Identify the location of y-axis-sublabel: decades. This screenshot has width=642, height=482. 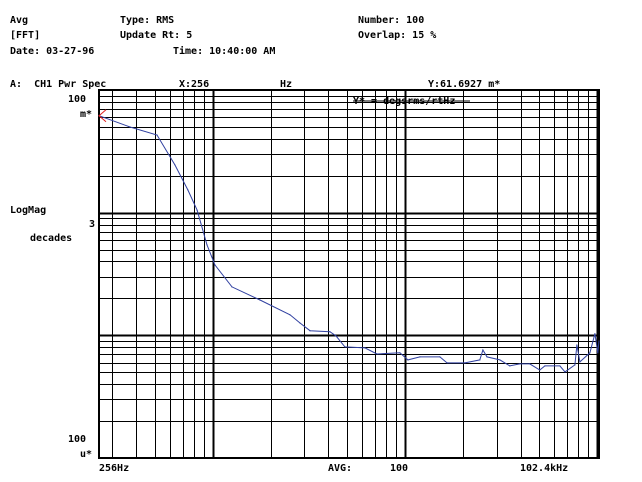
(51, 238).